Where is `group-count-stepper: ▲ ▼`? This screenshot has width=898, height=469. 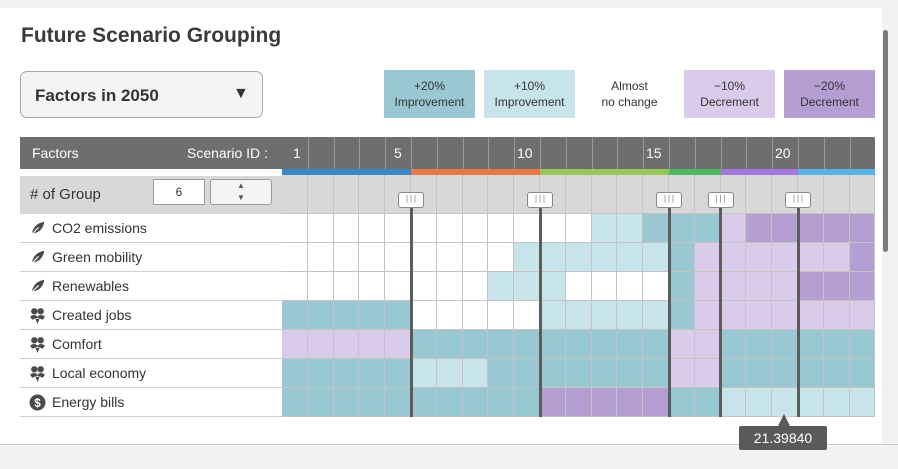
group-count-stepper: ▲ ▼ is located at coordinates (241, 192).